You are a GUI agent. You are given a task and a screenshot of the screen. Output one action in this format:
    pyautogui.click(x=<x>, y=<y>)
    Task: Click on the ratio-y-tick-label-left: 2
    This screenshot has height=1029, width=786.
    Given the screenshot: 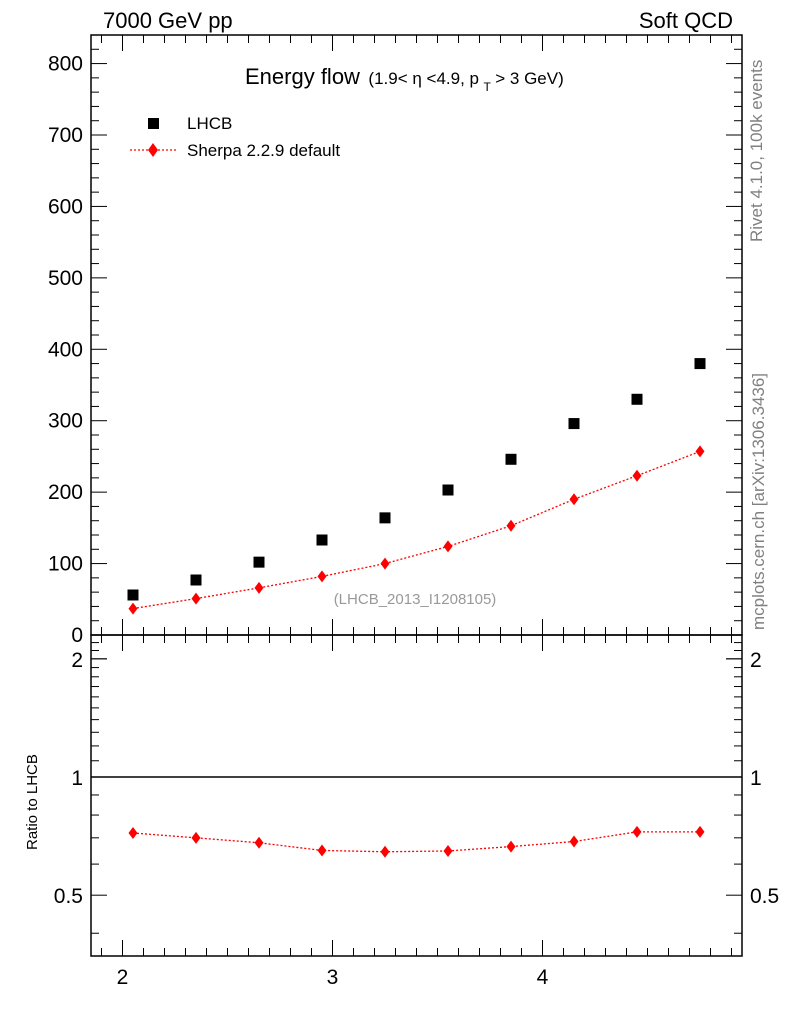 What is the action you would take?
    pyautogui.click(x=77, y=660)
    